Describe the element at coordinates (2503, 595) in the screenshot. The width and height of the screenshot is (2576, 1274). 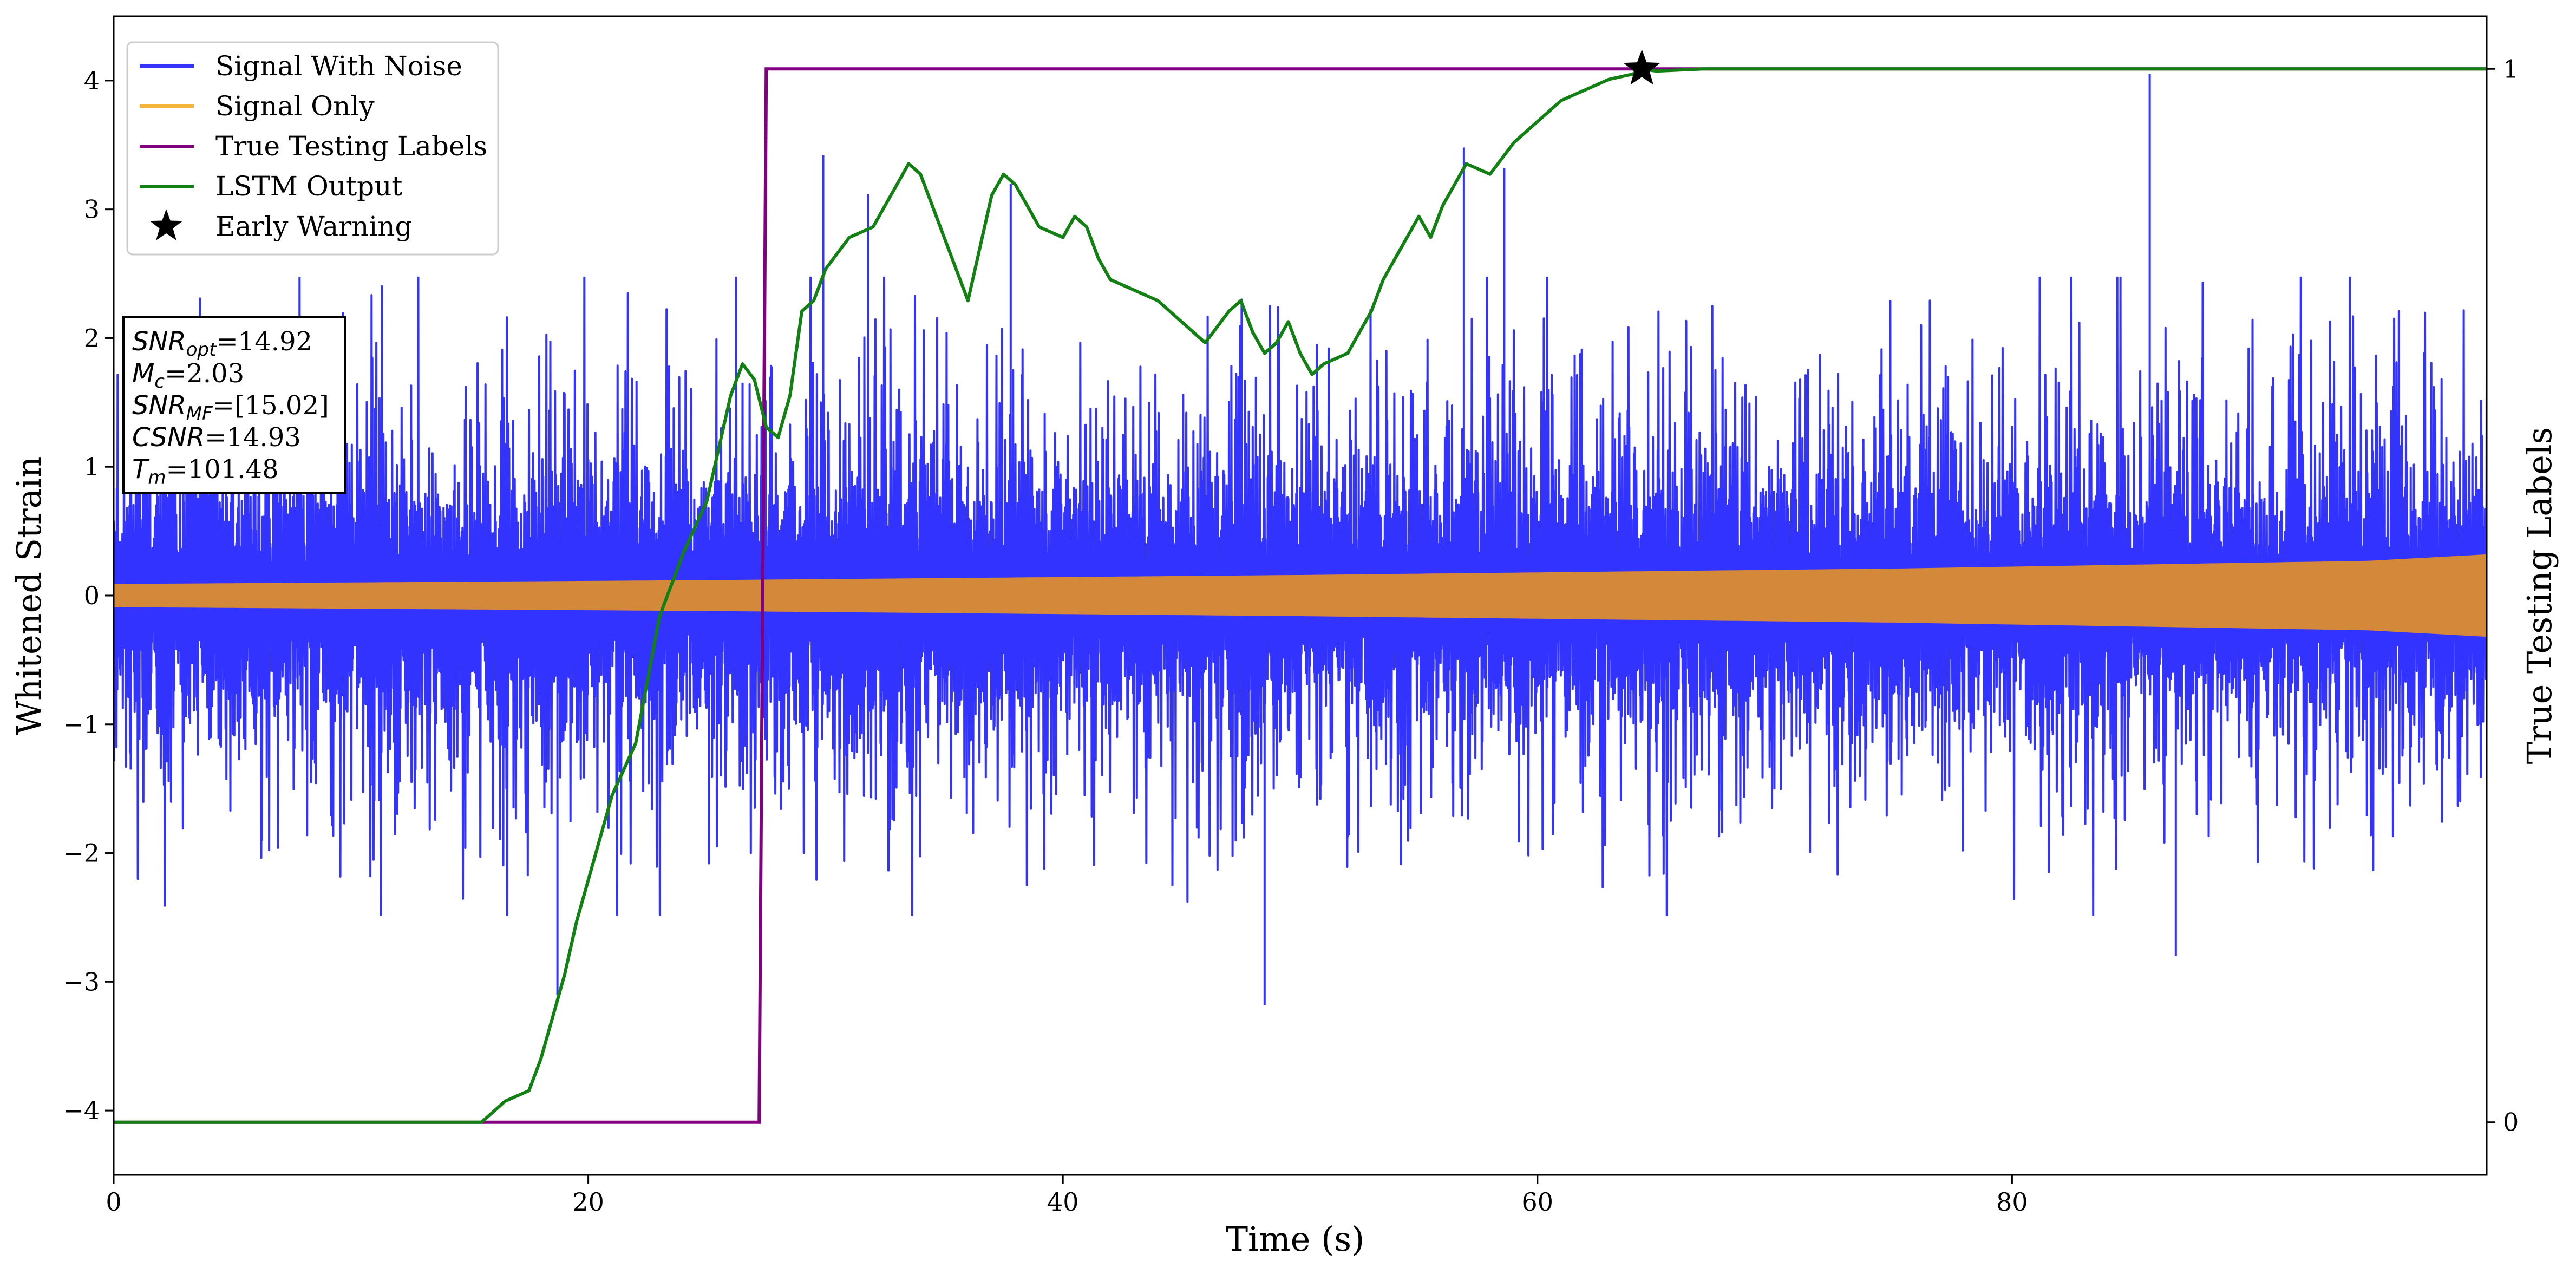
I see `y-axis-right: 01` at that location.